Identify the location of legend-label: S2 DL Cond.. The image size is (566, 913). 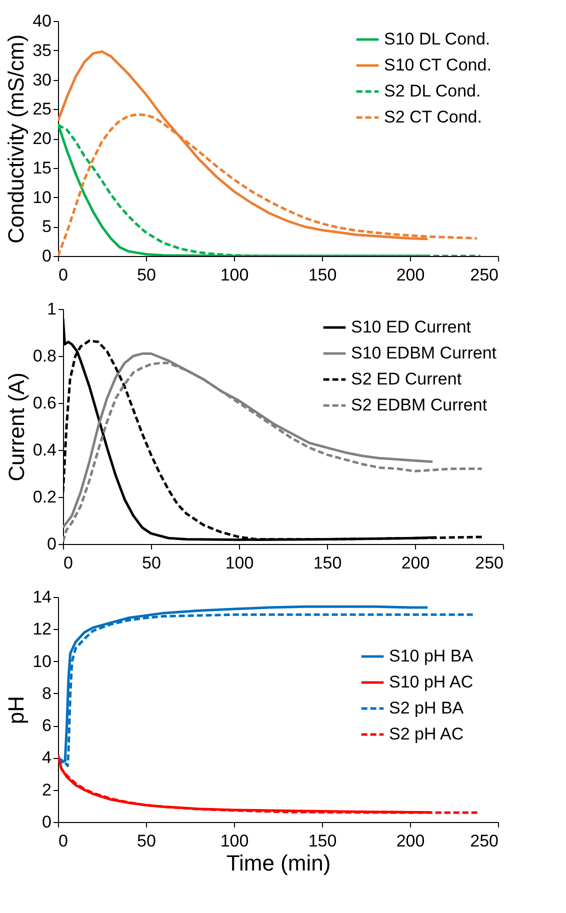
(432, 91).